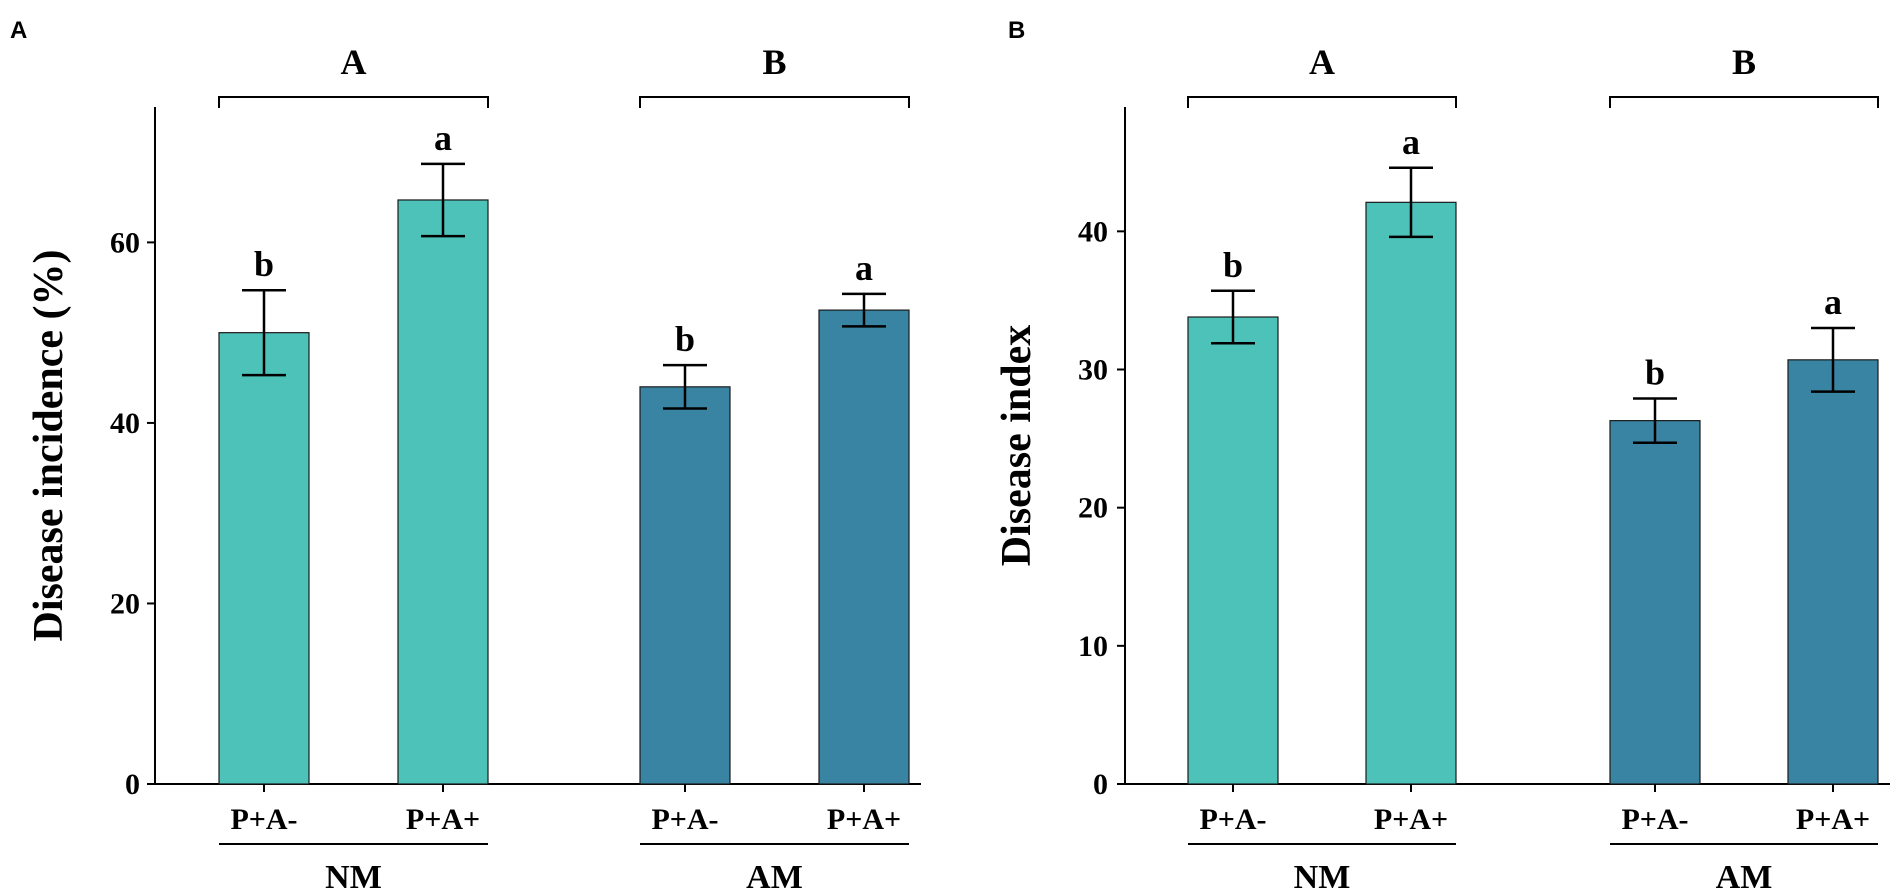 Image resolution: width=1904 pixels, height=892 pixels. I want to click on panel-label: A, so click(18, 30).